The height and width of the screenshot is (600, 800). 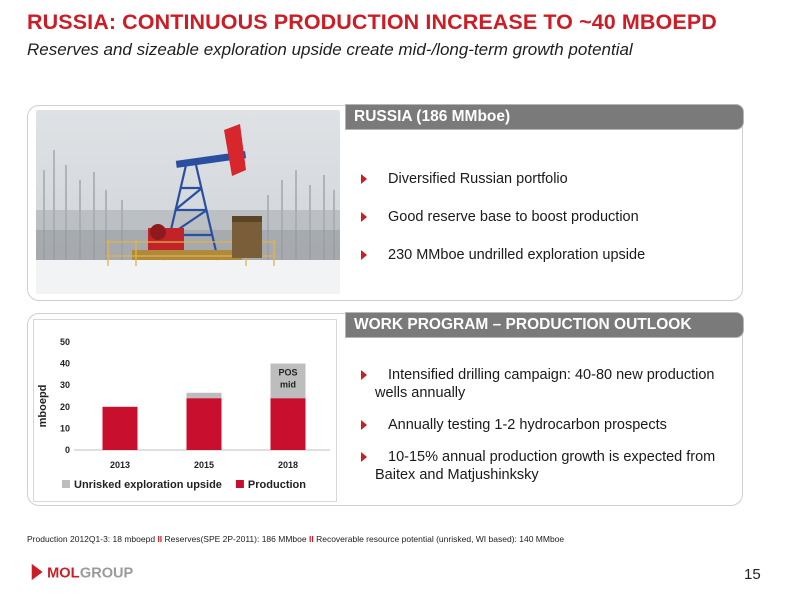 I want to click on bar-production-2013, so click(x=120, y=428).